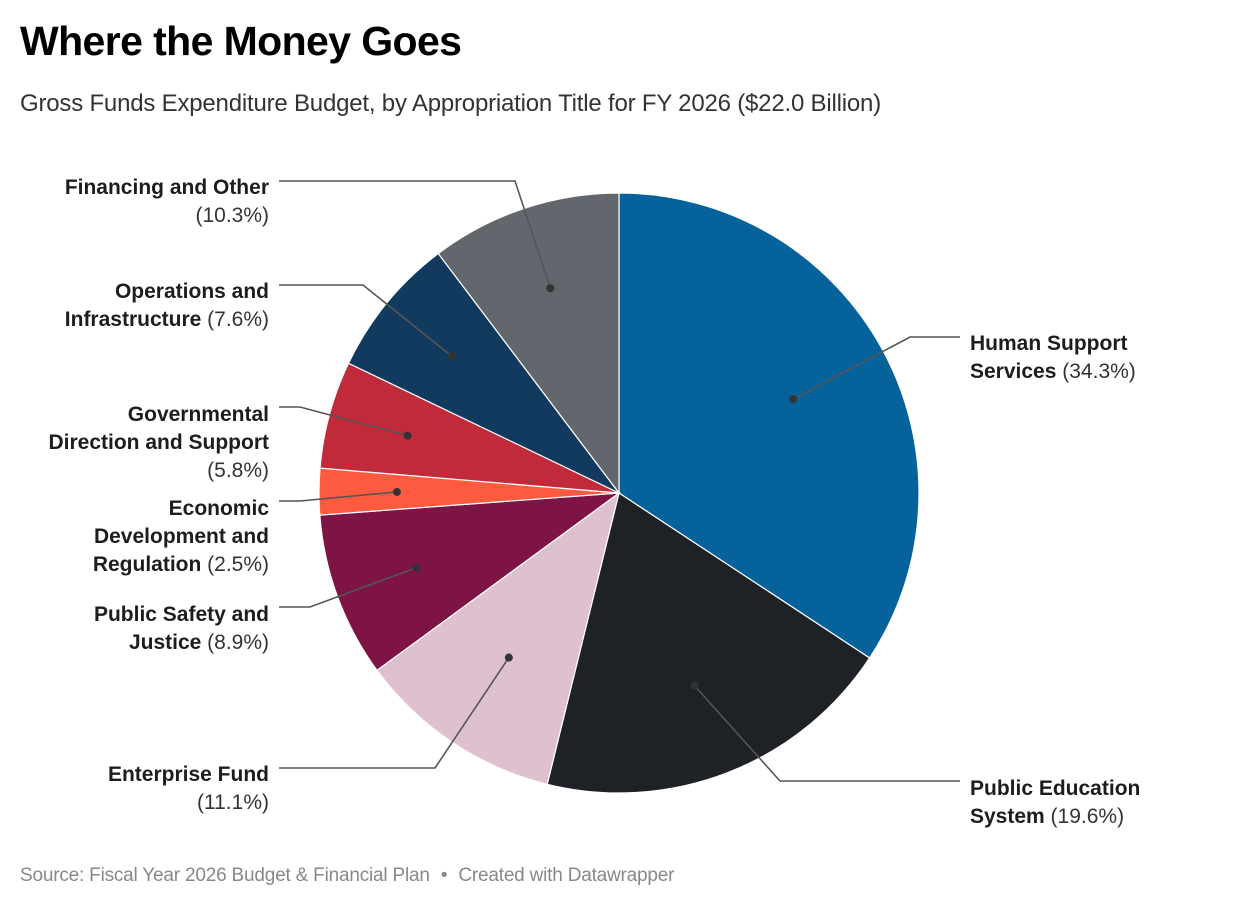 This screenshot has width=1240, height=910. I want to click on slice-label-public-education-system: Public Education, so click(1055, 788).